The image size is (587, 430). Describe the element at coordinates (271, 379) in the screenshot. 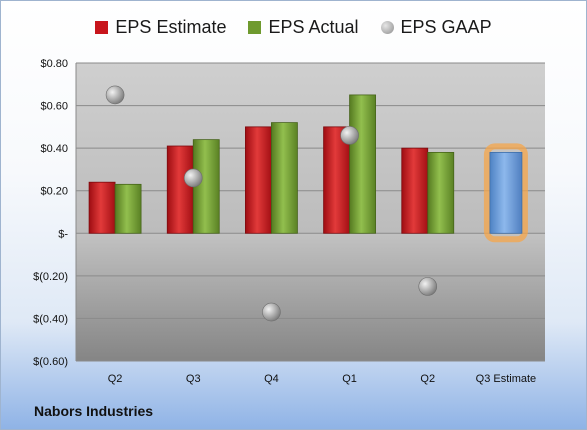

I see `x-tick-label: Q4` at that location.